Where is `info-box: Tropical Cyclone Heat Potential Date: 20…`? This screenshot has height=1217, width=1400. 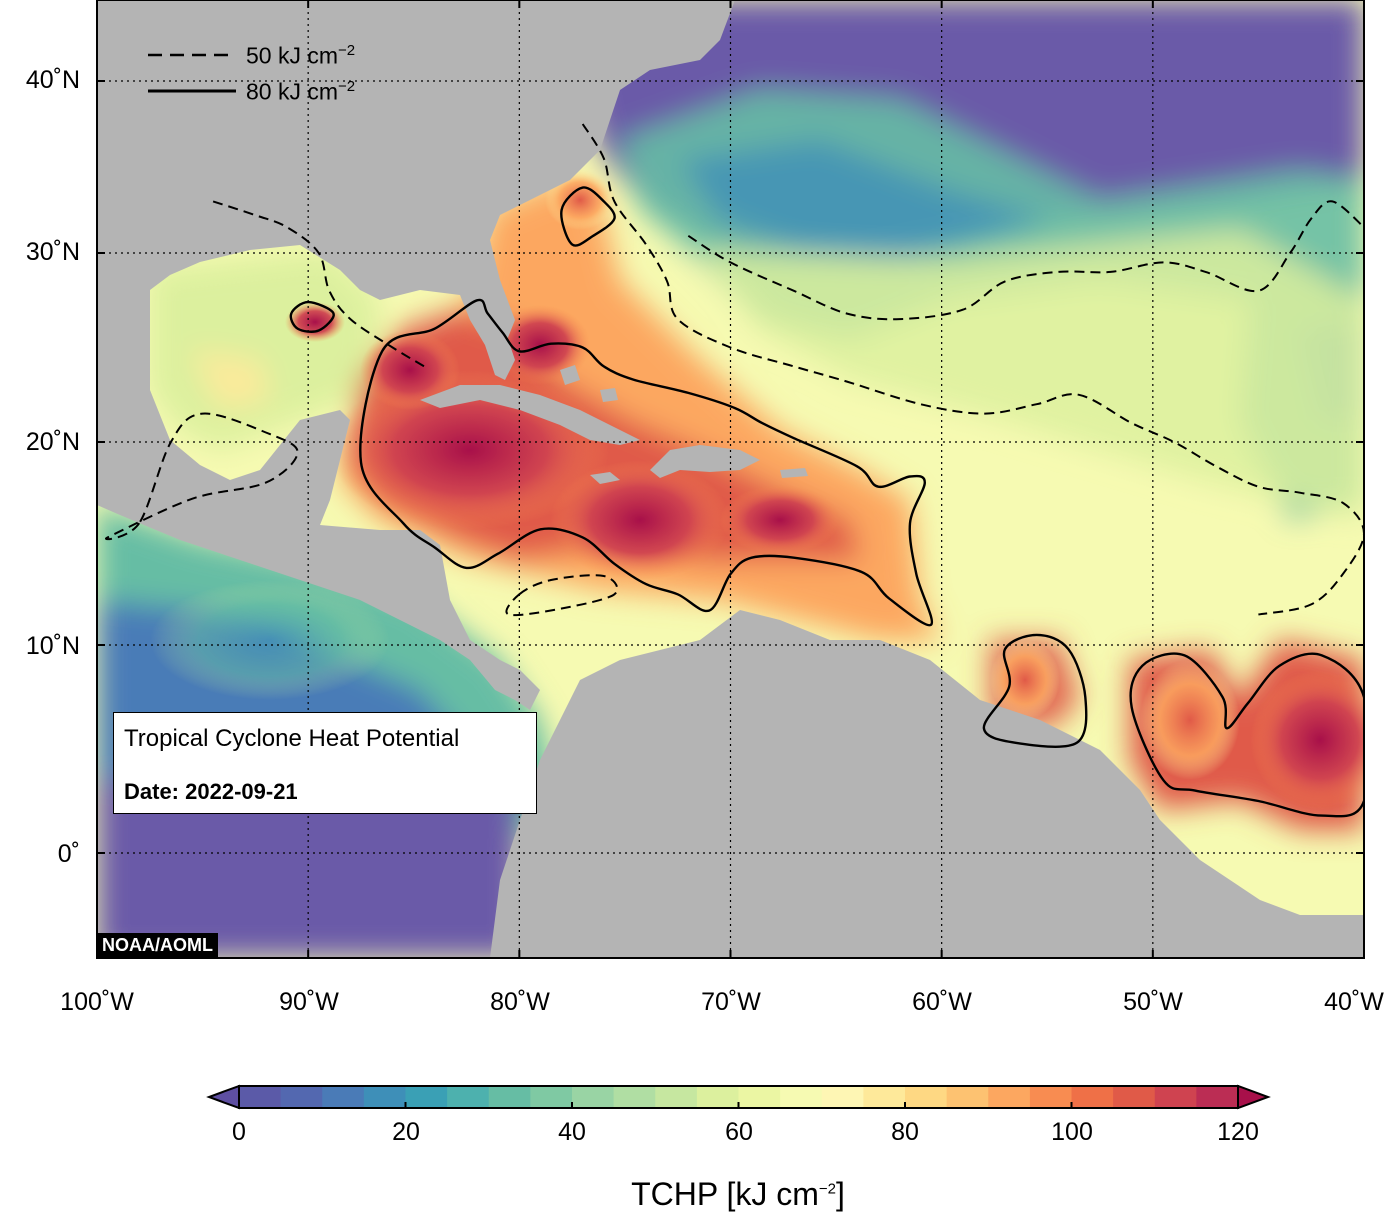 info-box: Tropical Cyclone Heat Potential Date: 20… is located at coordinates (325, 763).